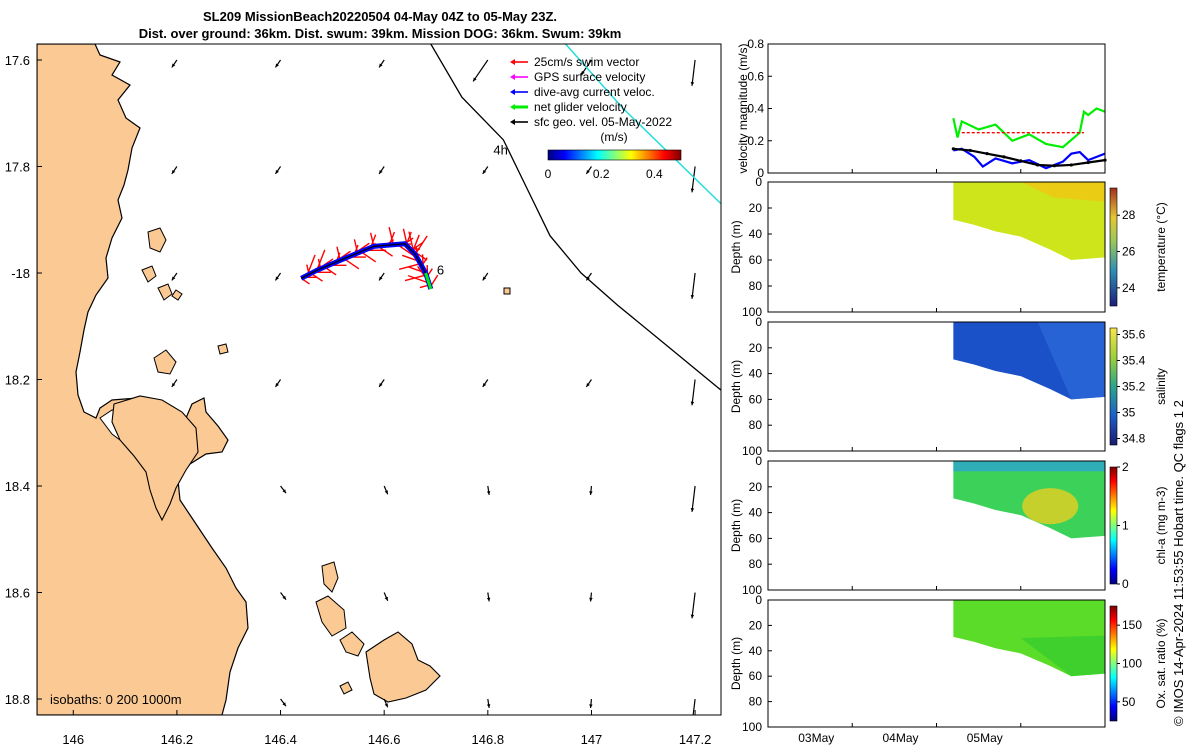 This screenshot has height=750, width=1200. What do you see at coordinates (384, 739) in the screenshot?
I see `map-x-tick-label: 146.6` at bounding box center [384, 739].